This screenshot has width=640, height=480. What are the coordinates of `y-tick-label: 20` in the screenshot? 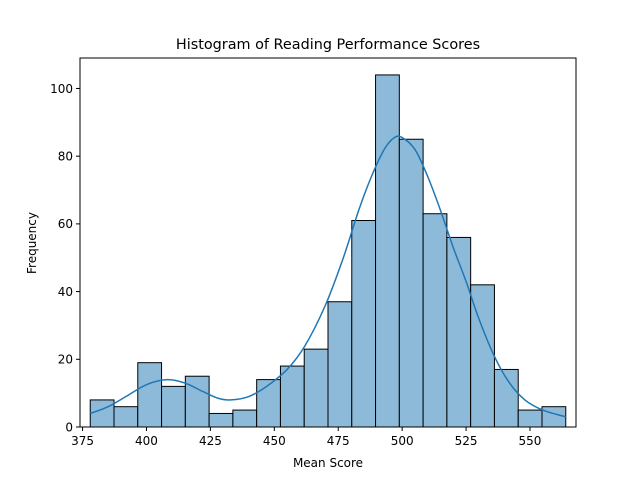 It's located at (65, 360).